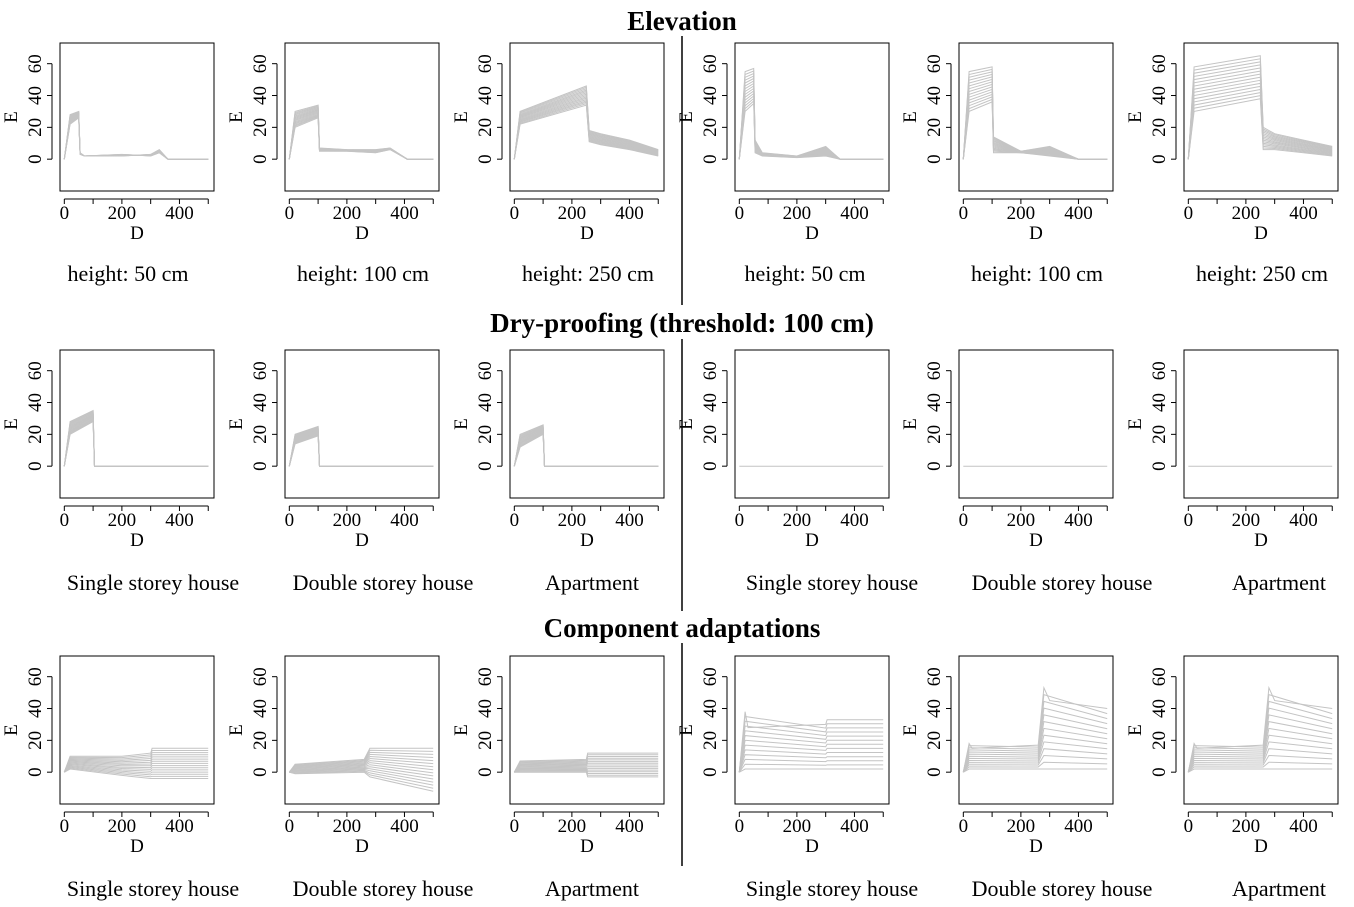 The height and width of the screenshot is (907, 1354). What do you see at coordinates (1279, 888) in the screenshot?
I see `panel-caption: Apartment` at bounding box center [1279, 888].